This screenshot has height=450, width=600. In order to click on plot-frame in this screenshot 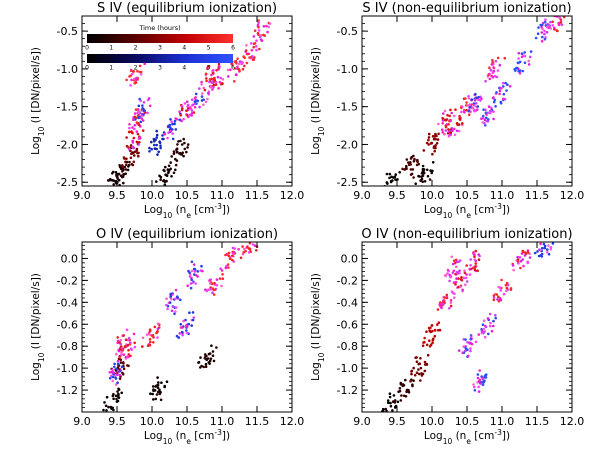, I will do `click(467, 101)`.